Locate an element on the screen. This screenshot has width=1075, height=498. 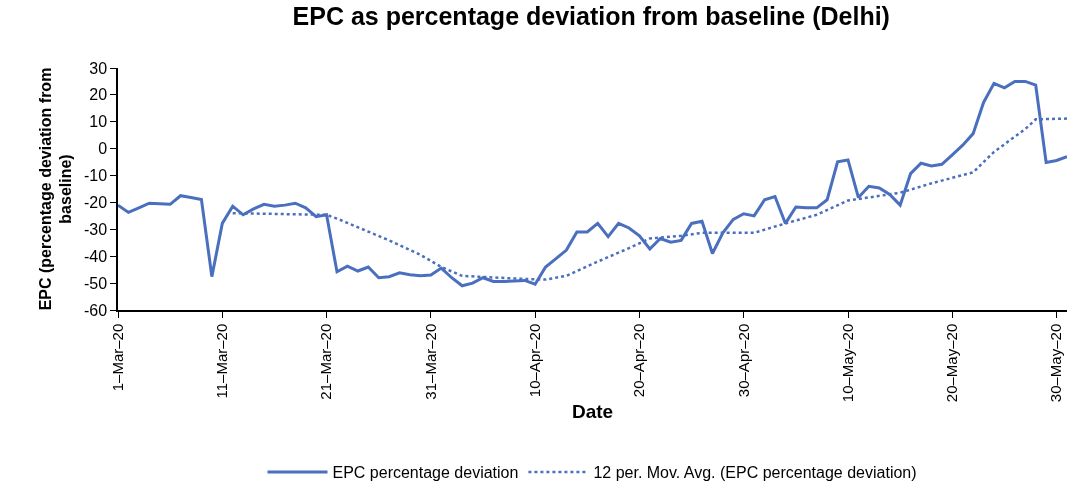
x-tick-label: 10–May–20 is located at coordinates (847, 363).